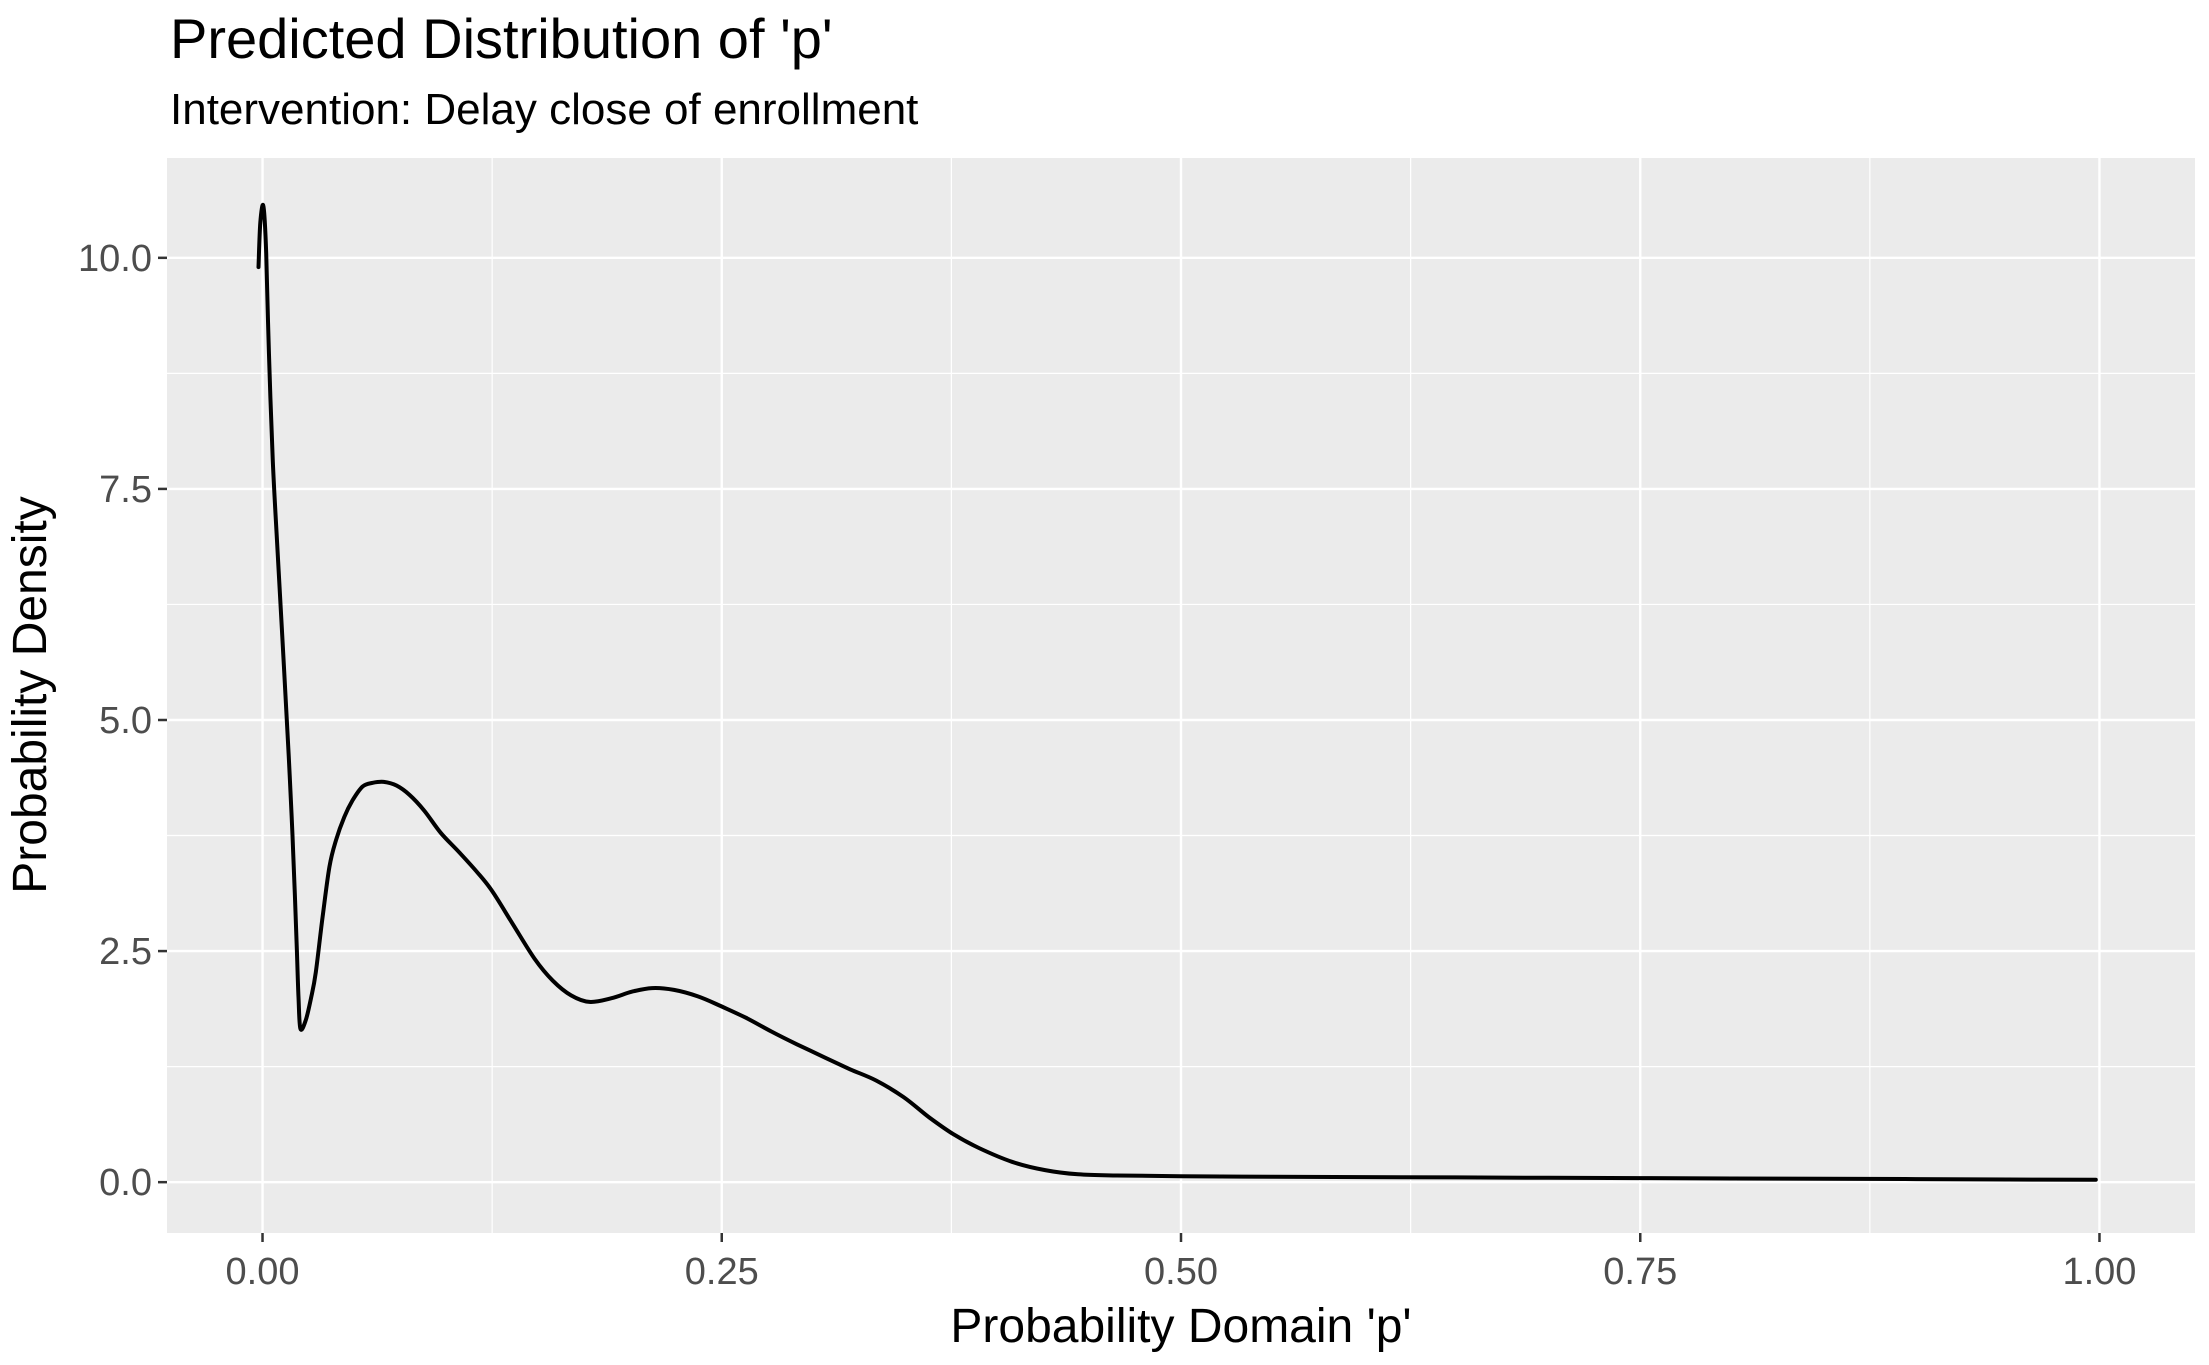 Image resolution: width=2209 pixels, height=1365 pixels. I want to click on chart-subtitle: Intervention: Delay close of enrollment, so click(544, 109).